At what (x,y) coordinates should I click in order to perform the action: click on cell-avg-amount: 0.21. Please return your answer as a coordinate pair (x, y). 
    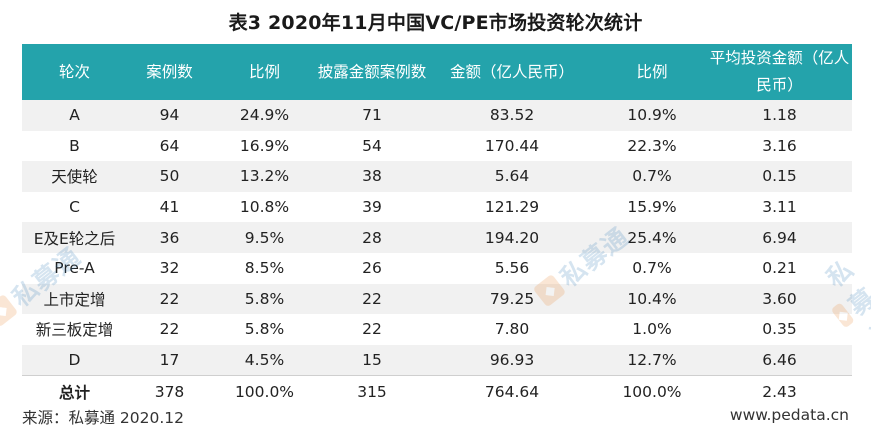
    Looking at the image, I should click on (779, 268).